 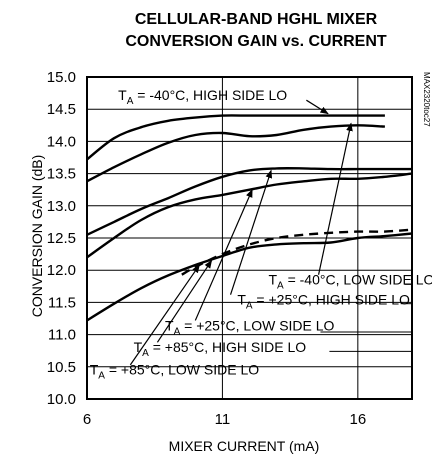 I want to click on series-label-part: = +25°C, HIGH SIDE LO, so click(x=331, y=299).